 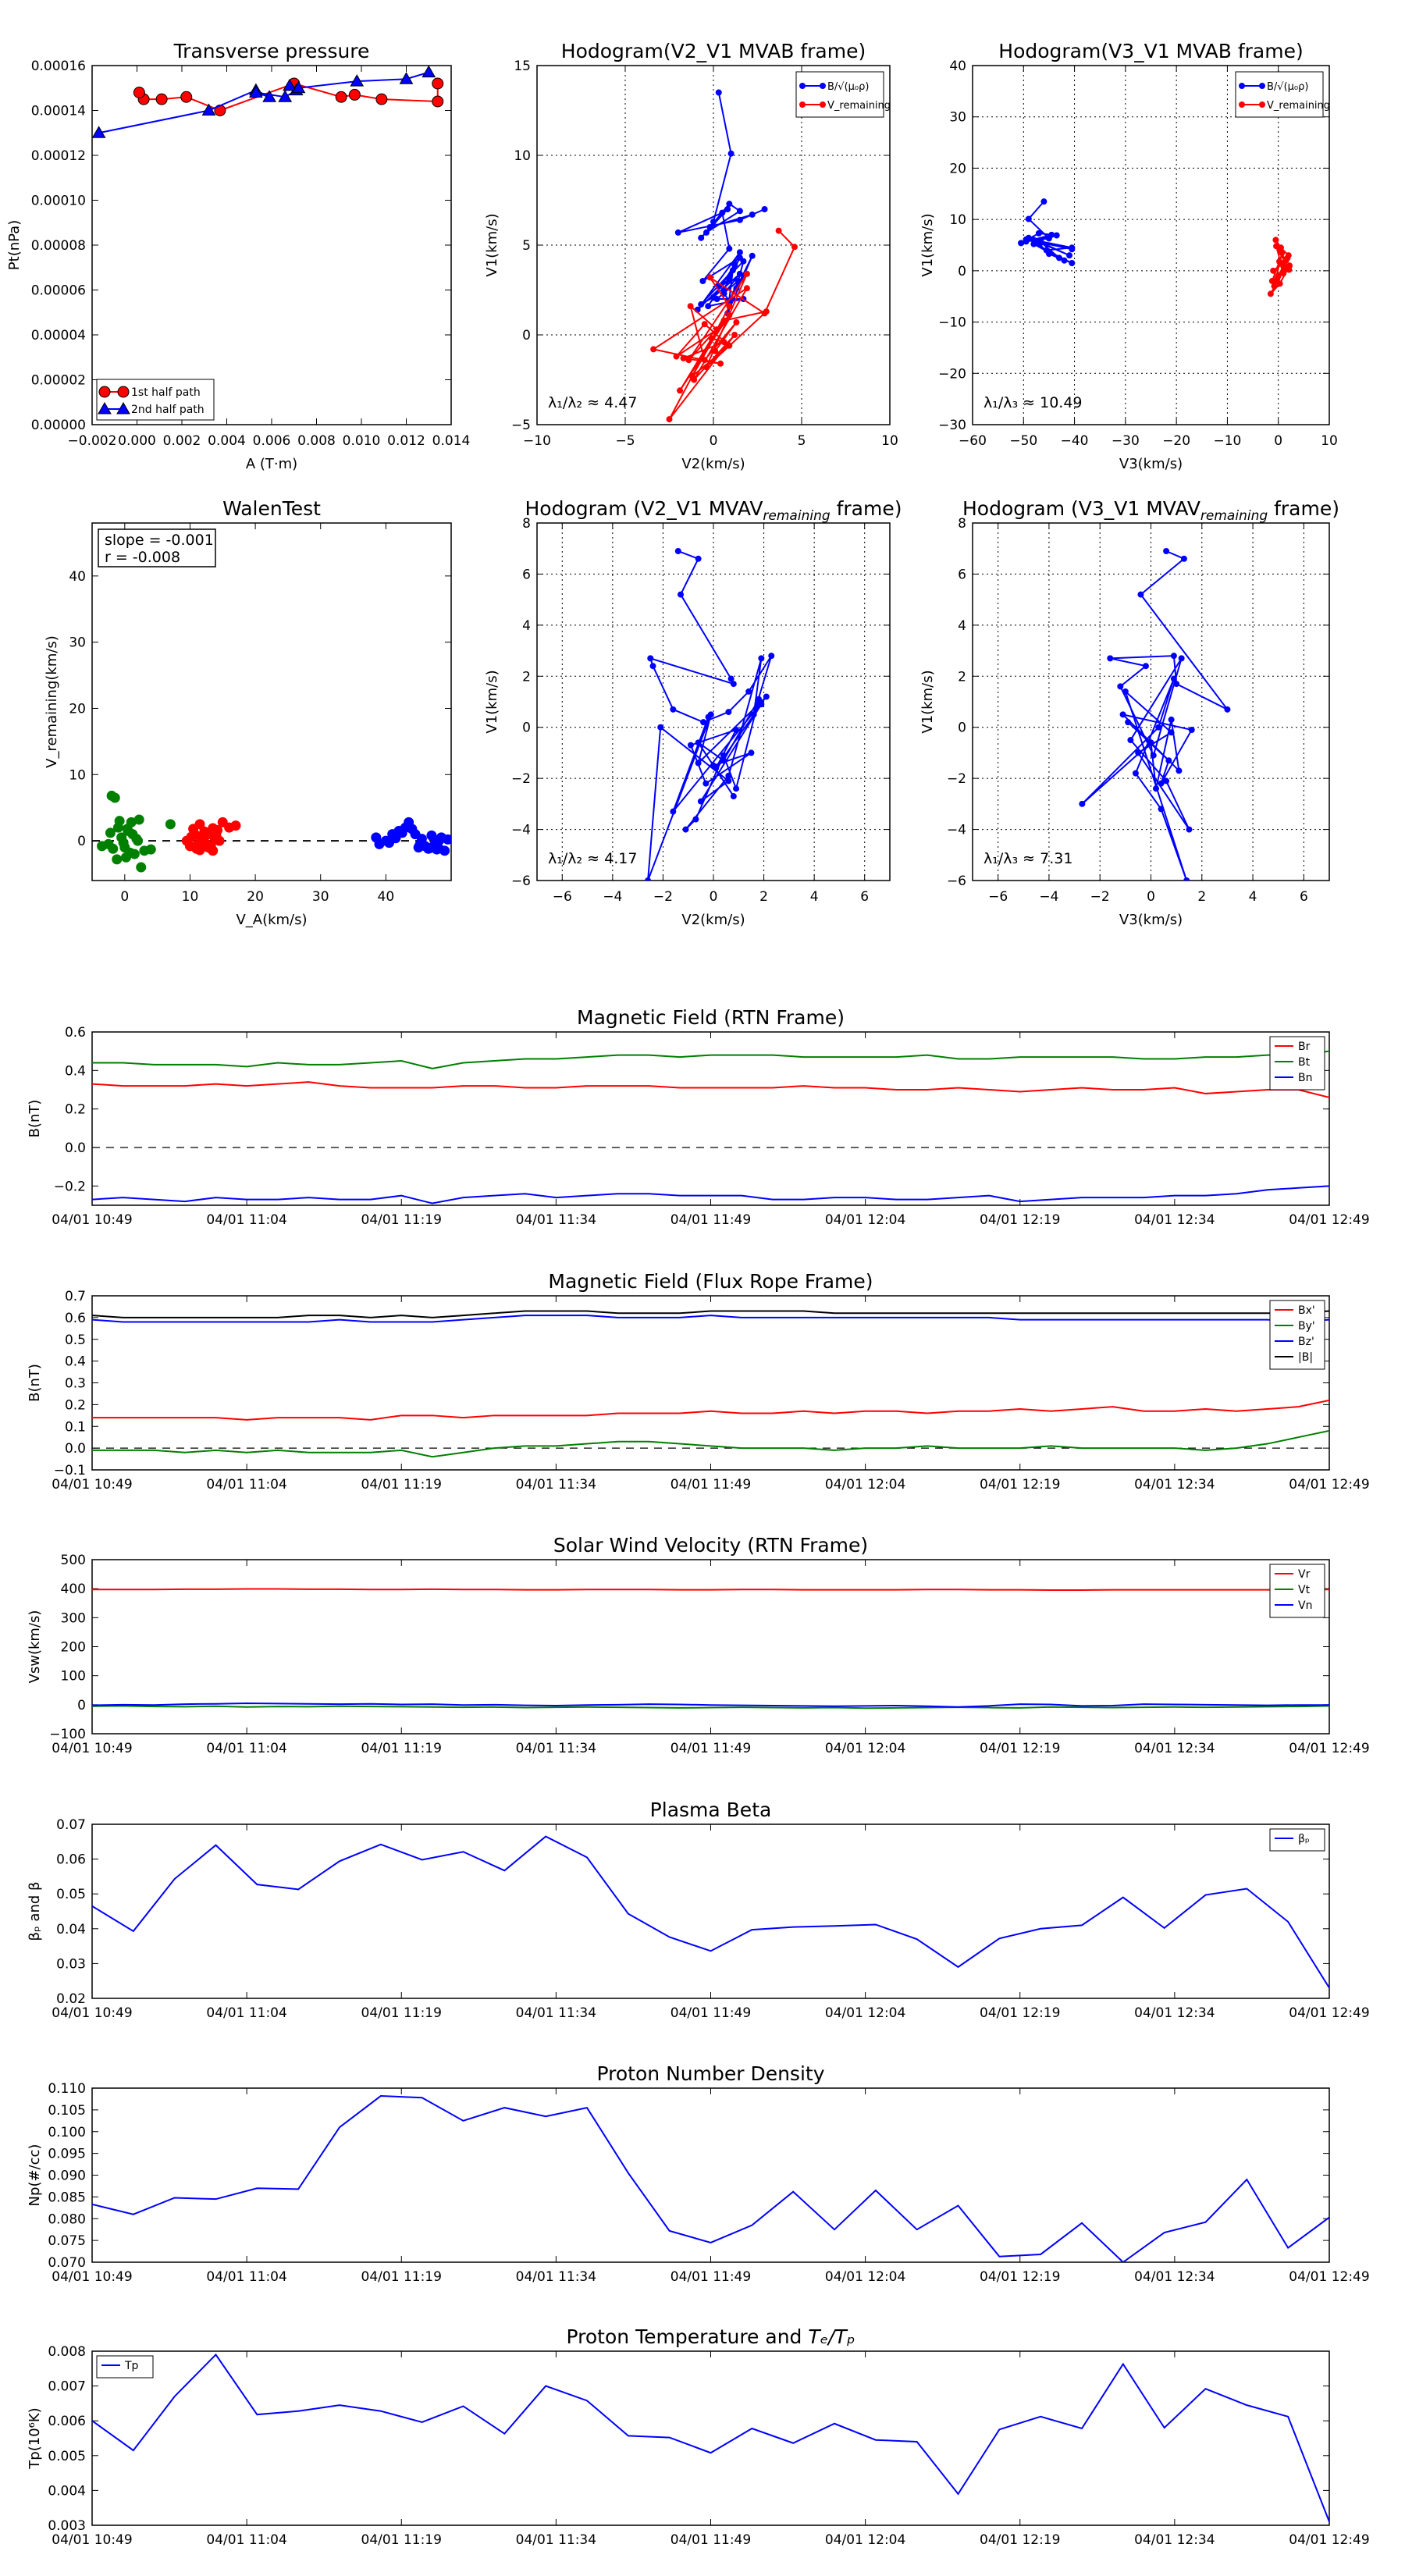 I want to click on x-tick-label: 0, so click(x=1151, y=897).